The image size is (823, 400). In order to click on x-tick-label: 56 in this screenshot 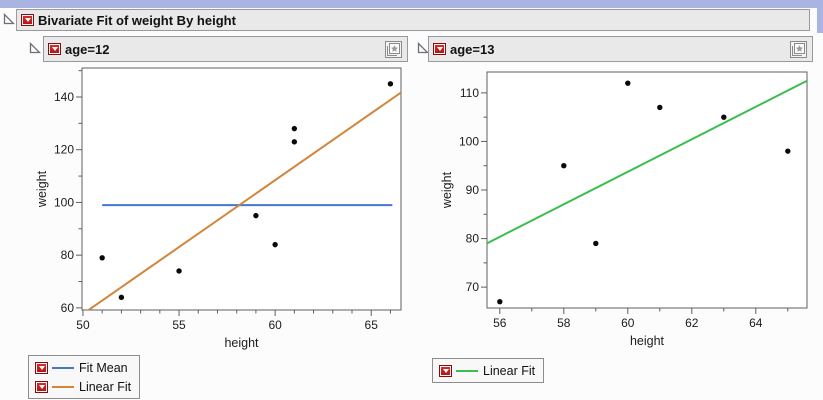, I will do `click(500, 323)`.